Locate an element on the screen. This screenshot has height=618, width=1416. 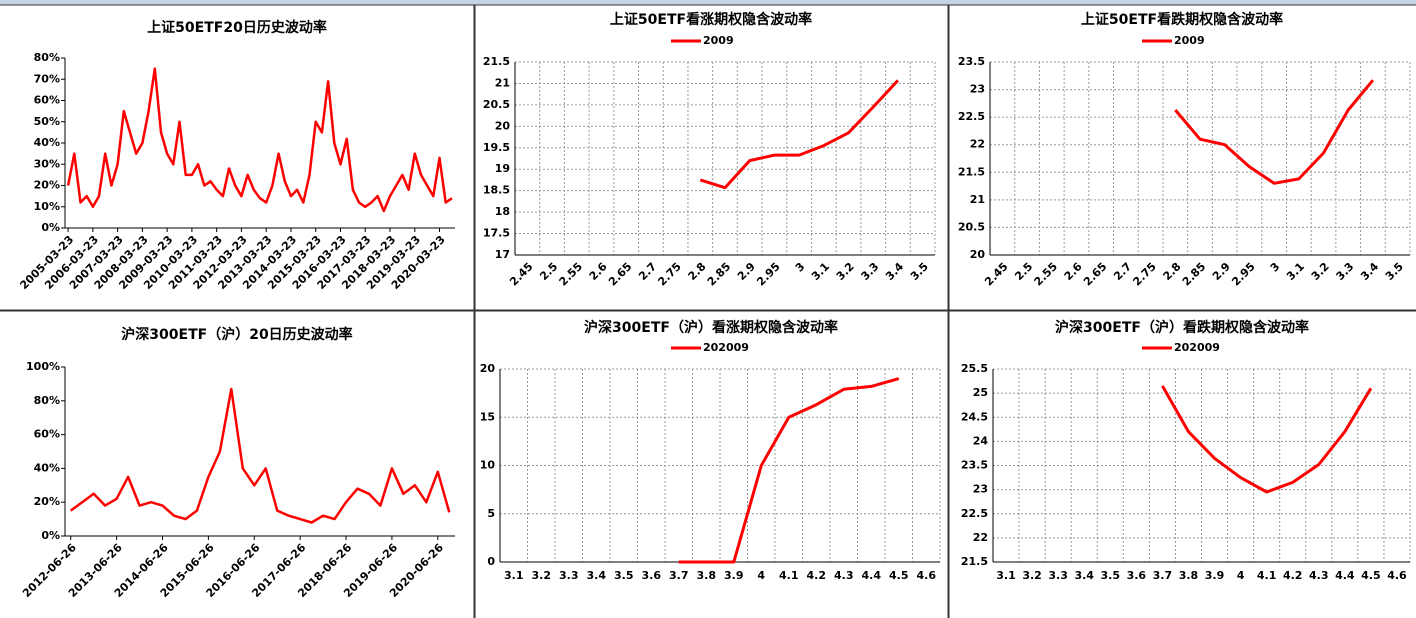
chart-title: 沪深300ETF（沪）看涨期权隐含波动率 is located at coordinates (711, 327).